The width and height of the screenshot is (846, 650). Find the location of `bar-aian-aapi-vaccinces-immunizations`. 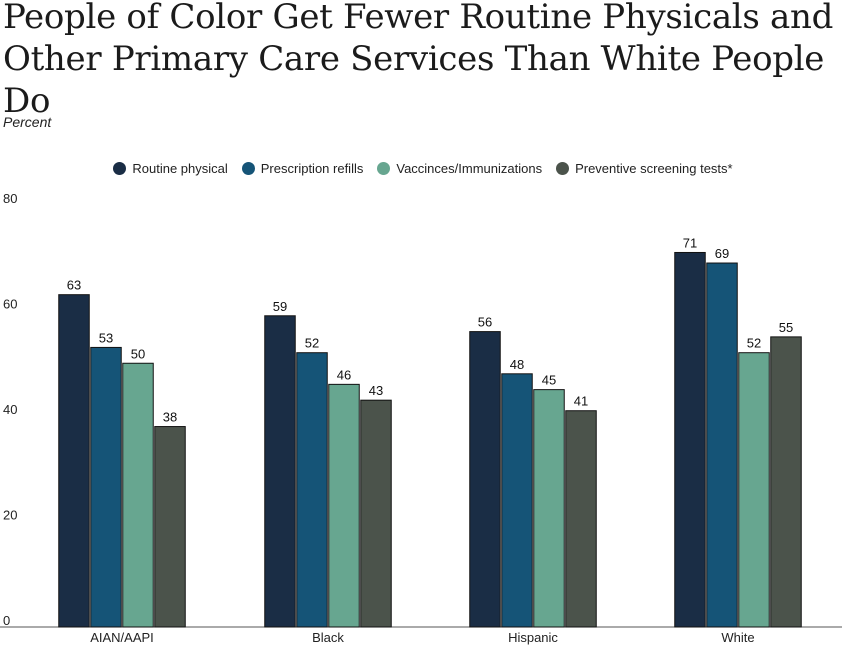

bar-aian-aapi-vaccinces-immunizations is located at coordinates (138, 495).